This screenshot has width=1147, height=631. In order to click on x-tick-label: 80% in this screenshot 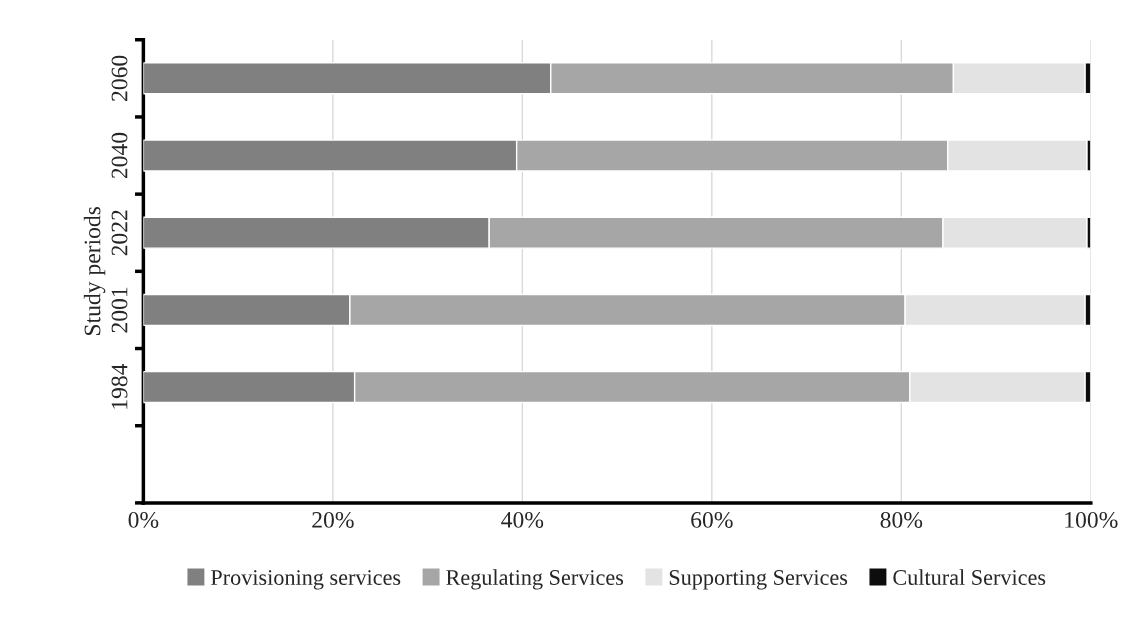, I will do `click(901, 519)`.